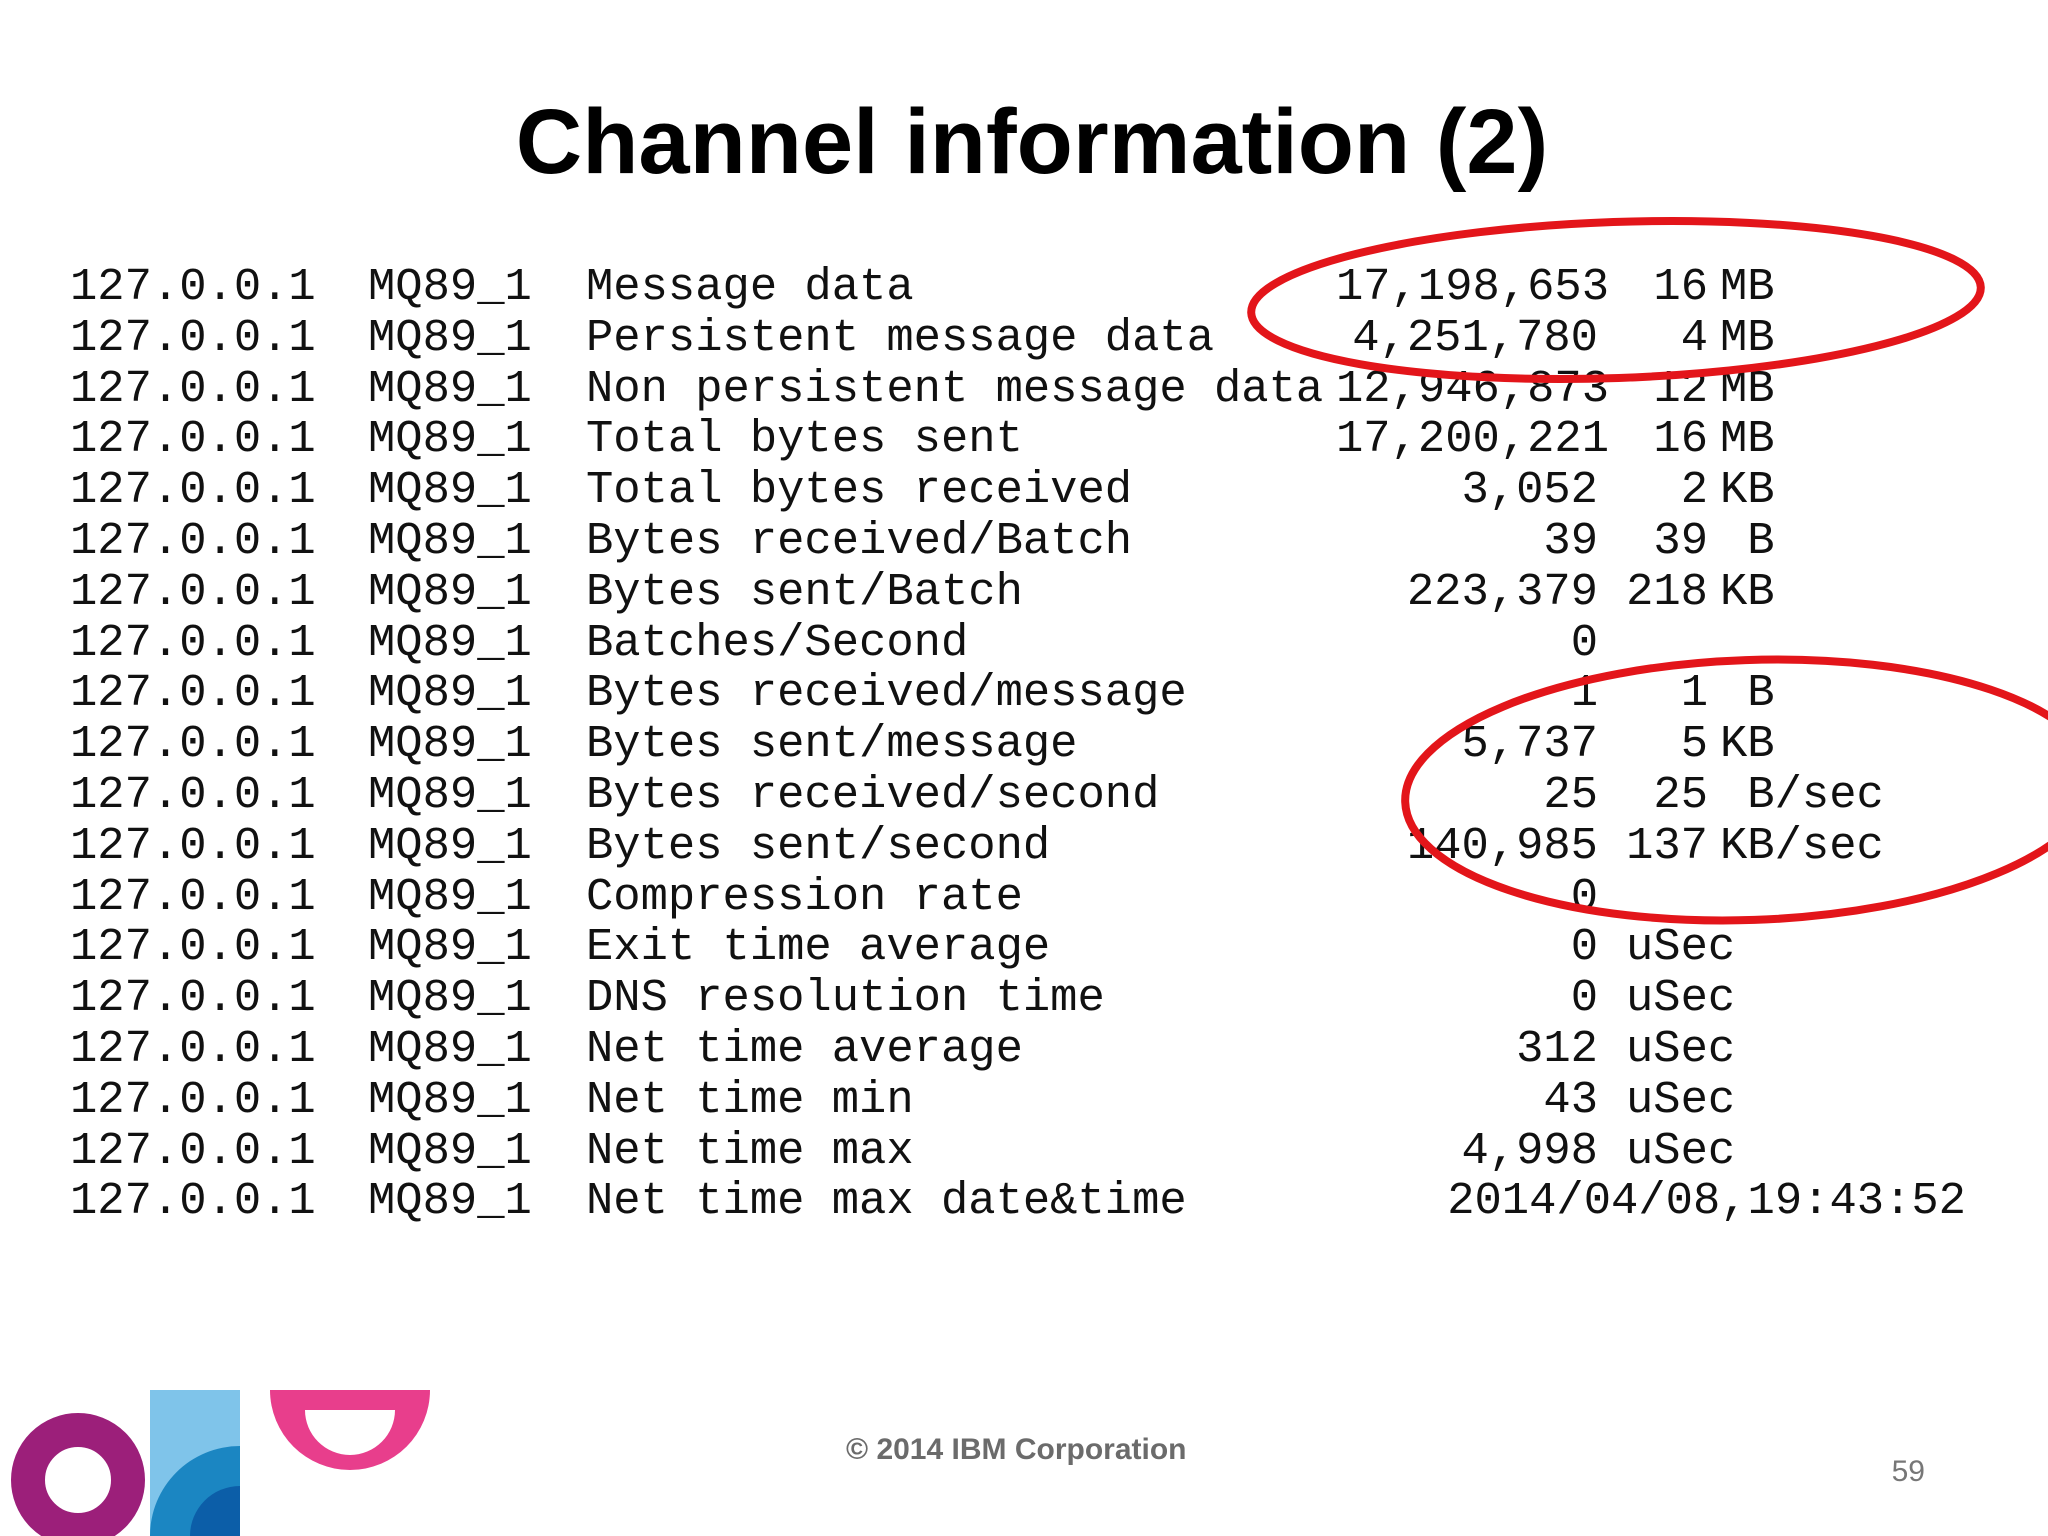 This screenshot has height=1536, width=2048. What do you see at coordinates (750, 1150) in the screenshot?
I see `metric-label: Net time max` at bounding box center [750, 1150].